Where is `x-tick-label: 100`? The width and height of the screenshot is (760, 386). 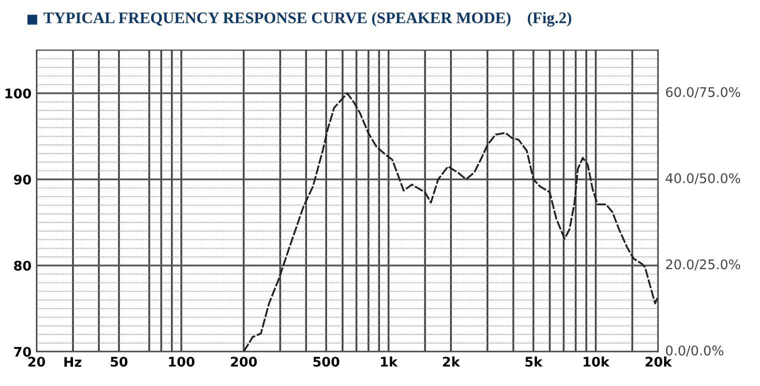
x-tick-label: 100 is located at coordinates (181, 361).